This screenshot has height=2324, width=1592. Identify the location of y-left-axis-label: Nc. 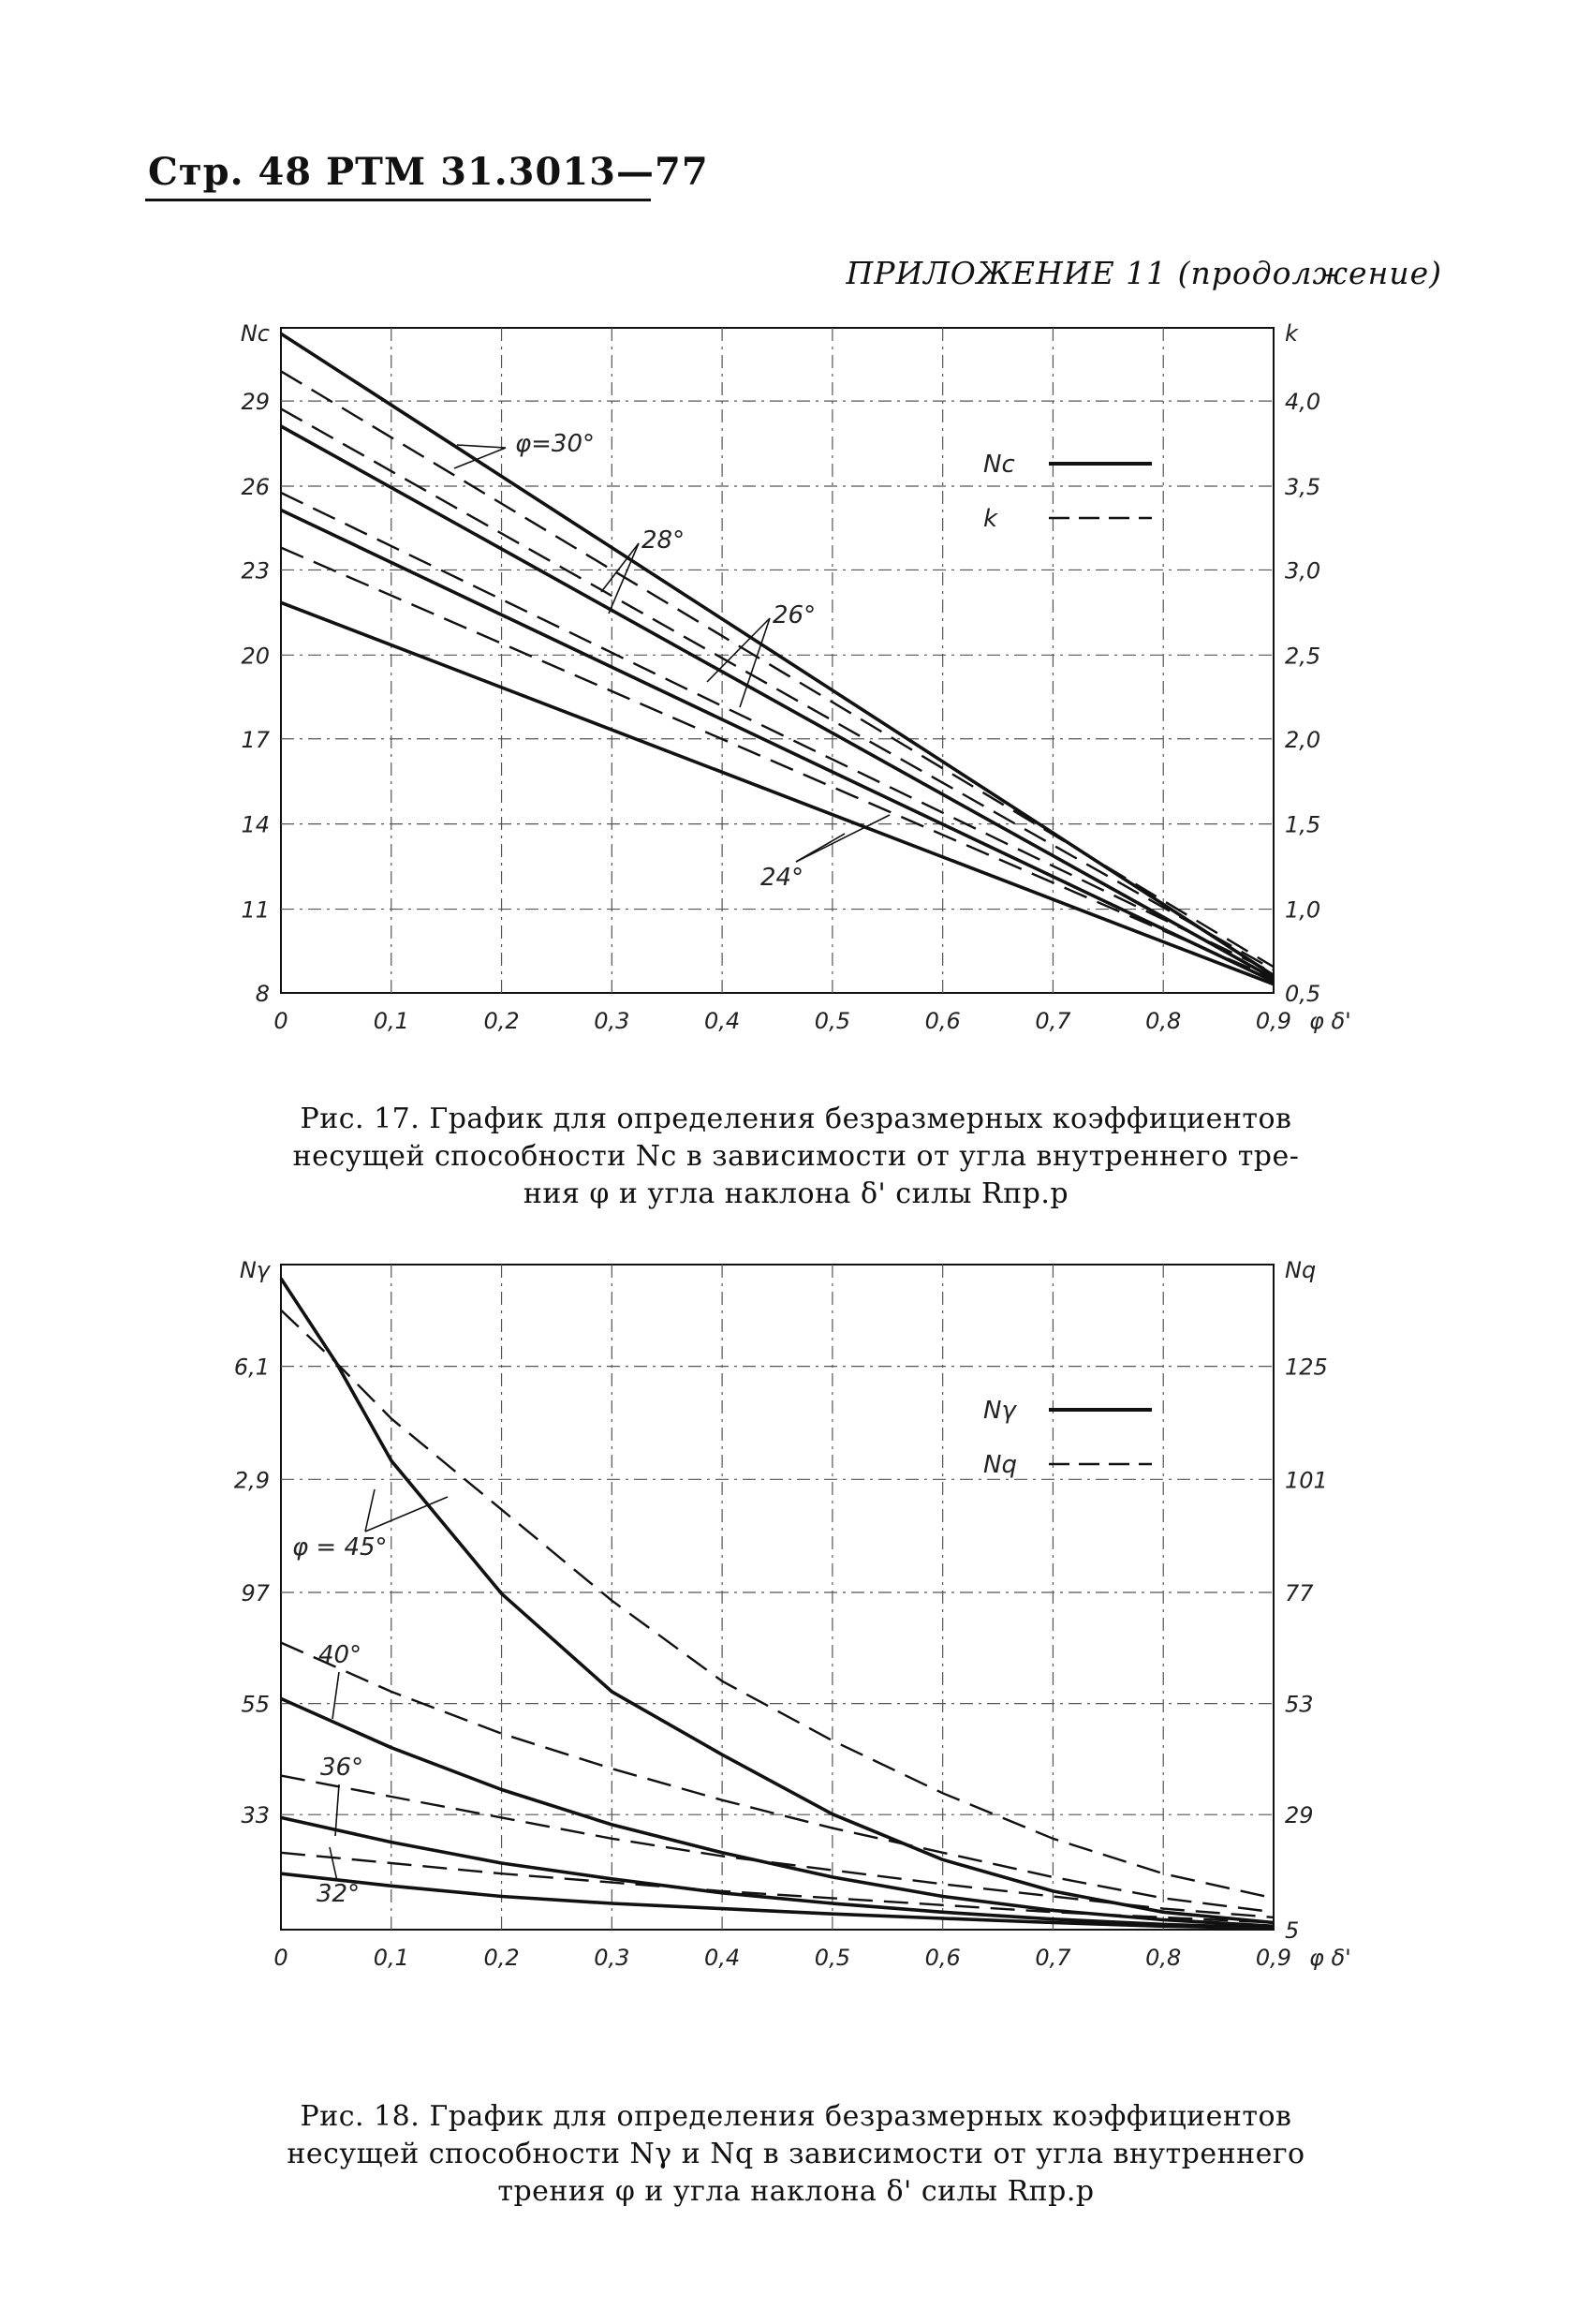
(255, 334).